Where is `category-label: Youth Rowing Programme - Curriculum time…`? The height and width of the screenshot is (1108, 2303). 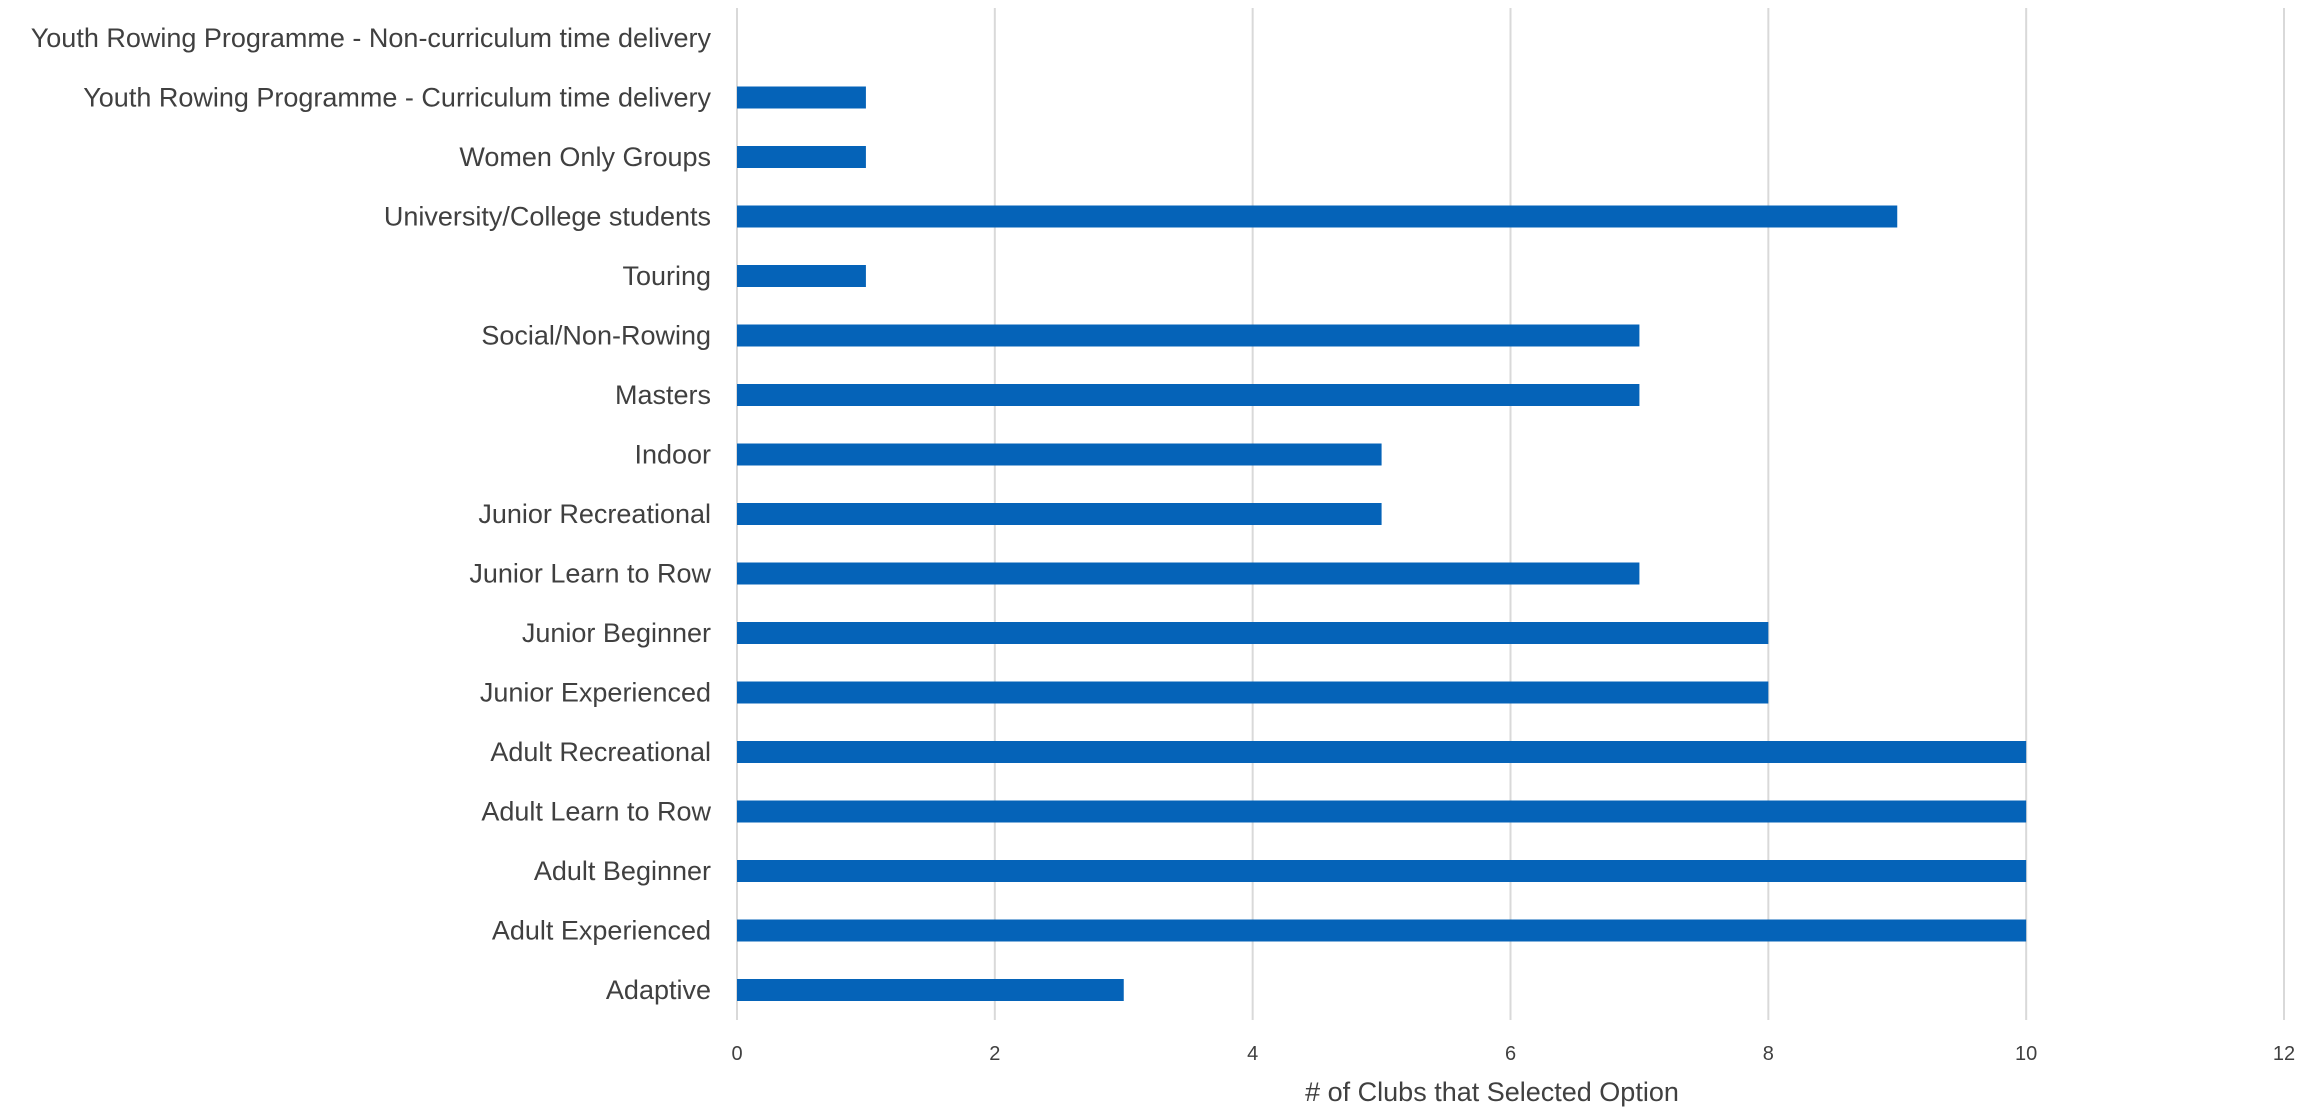
category-label: Youth Rowing Programme - Curriculum time… is located at coordinates (397, 98).